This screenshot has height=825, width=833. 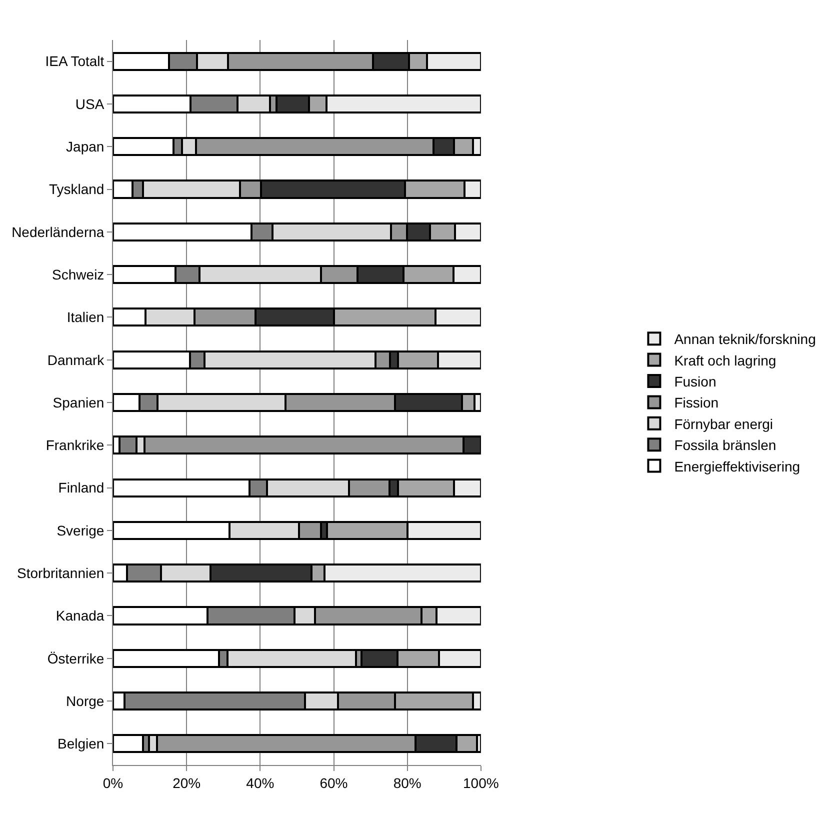 What do you see at coordinates (76, 189) in the screenshot?
I see `y-tick-label: Tyskland` at bounding box center [76, 189].